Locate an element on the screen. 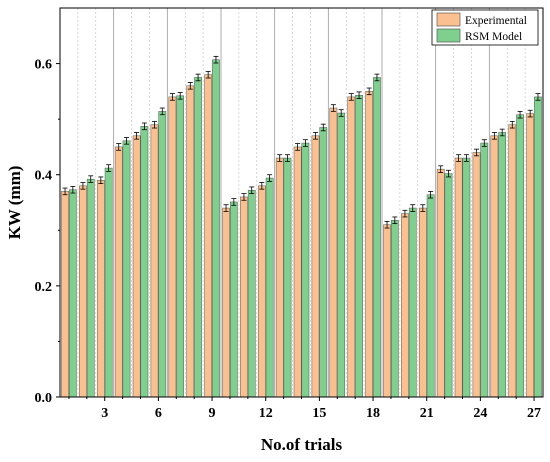  x-tick-label: 9 is located at coordinates (212, 413).